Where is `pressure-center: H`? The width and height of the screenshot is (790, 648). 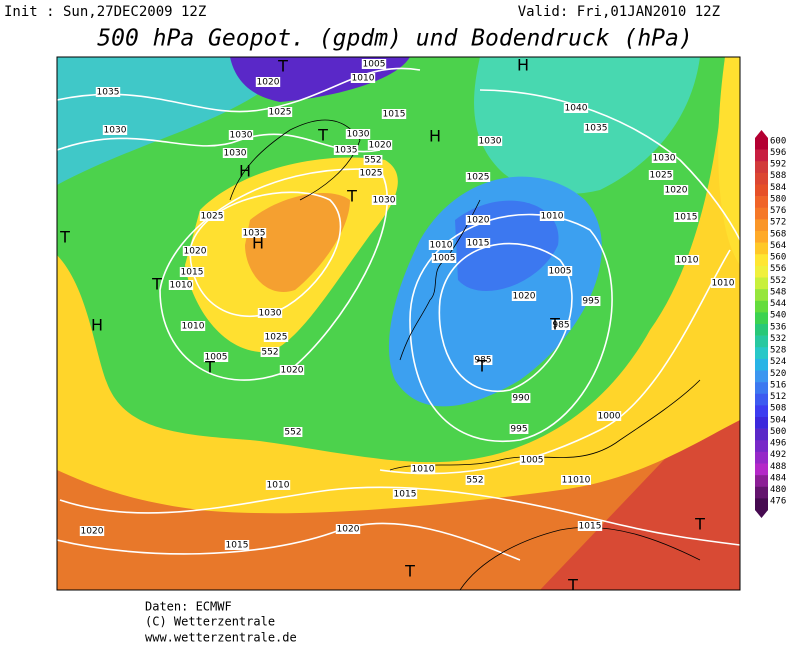
pressure-center: H is located at coordinates (523, 65).